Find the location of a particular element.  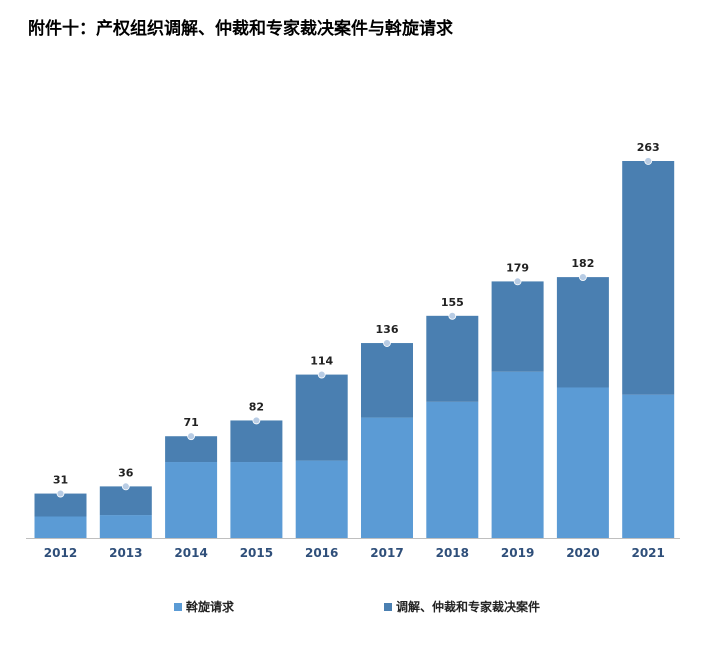

legend-item-0: 斡旋请求 is located at coordinates (204, 606).